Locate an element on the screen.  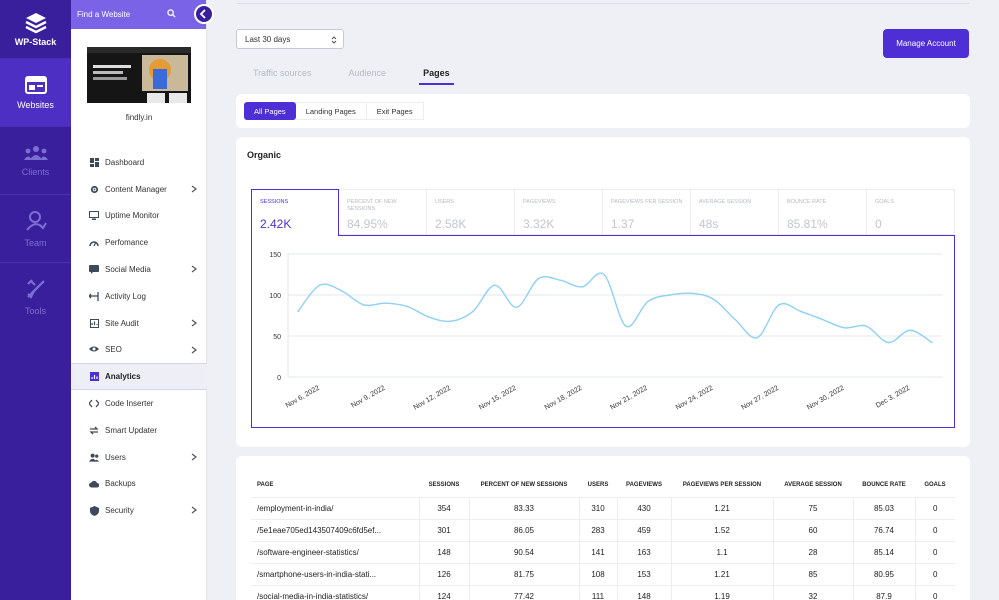
brand-logo: WP-Stack is located at coordinates (35, 29).